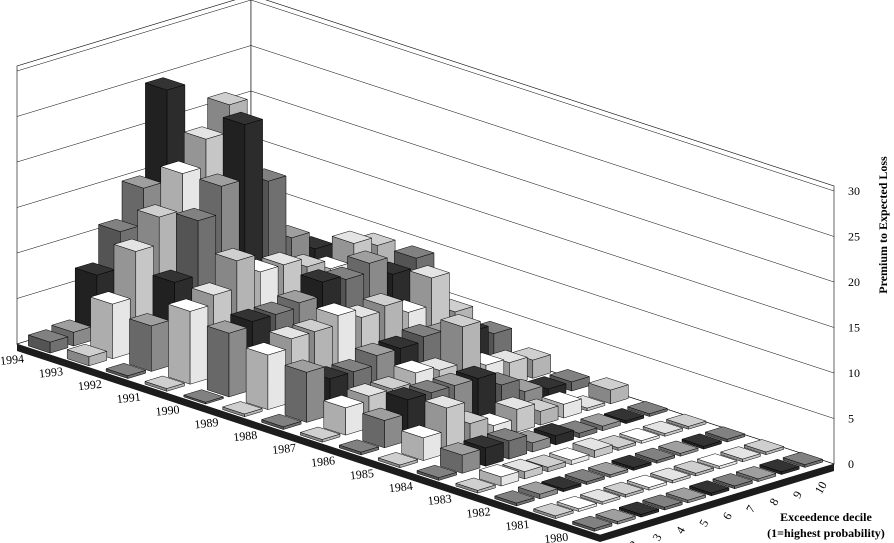  What do you see at coordinates (556, 536) in the screenshot?
I see `year-tick-label: 1980` at bounding box center [556, 536].